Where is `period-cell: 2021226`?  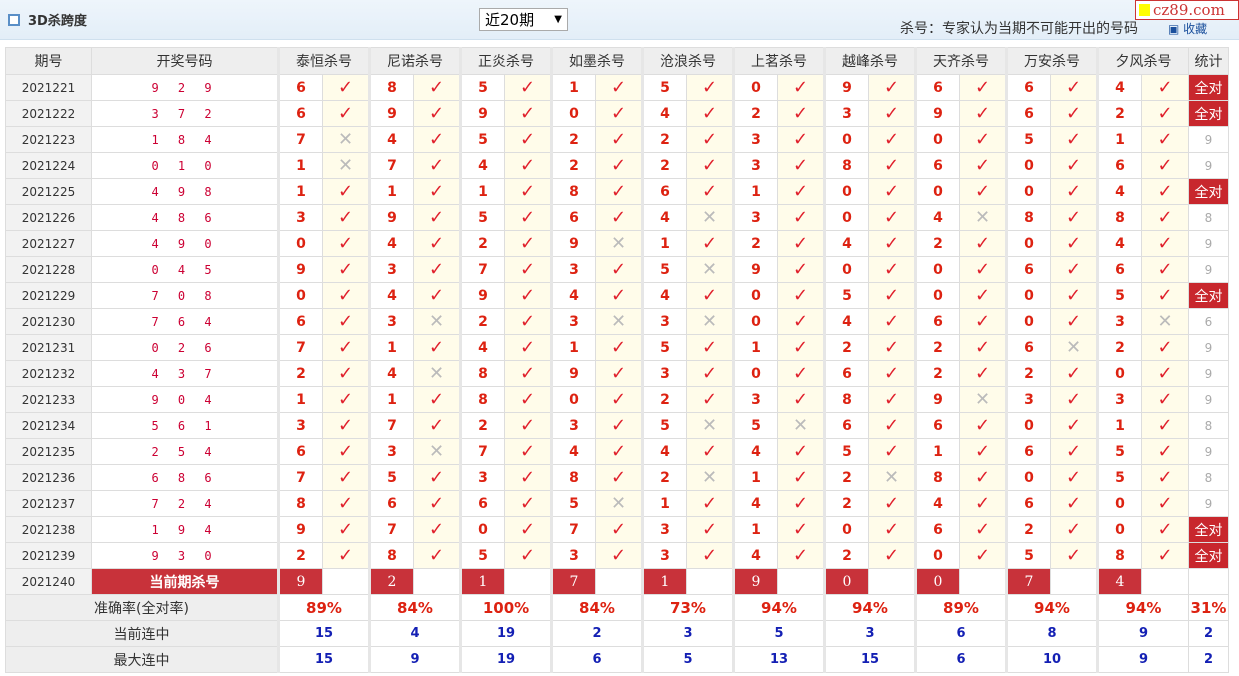 period-cell: 2021226 is located at coordinates (48, 217).